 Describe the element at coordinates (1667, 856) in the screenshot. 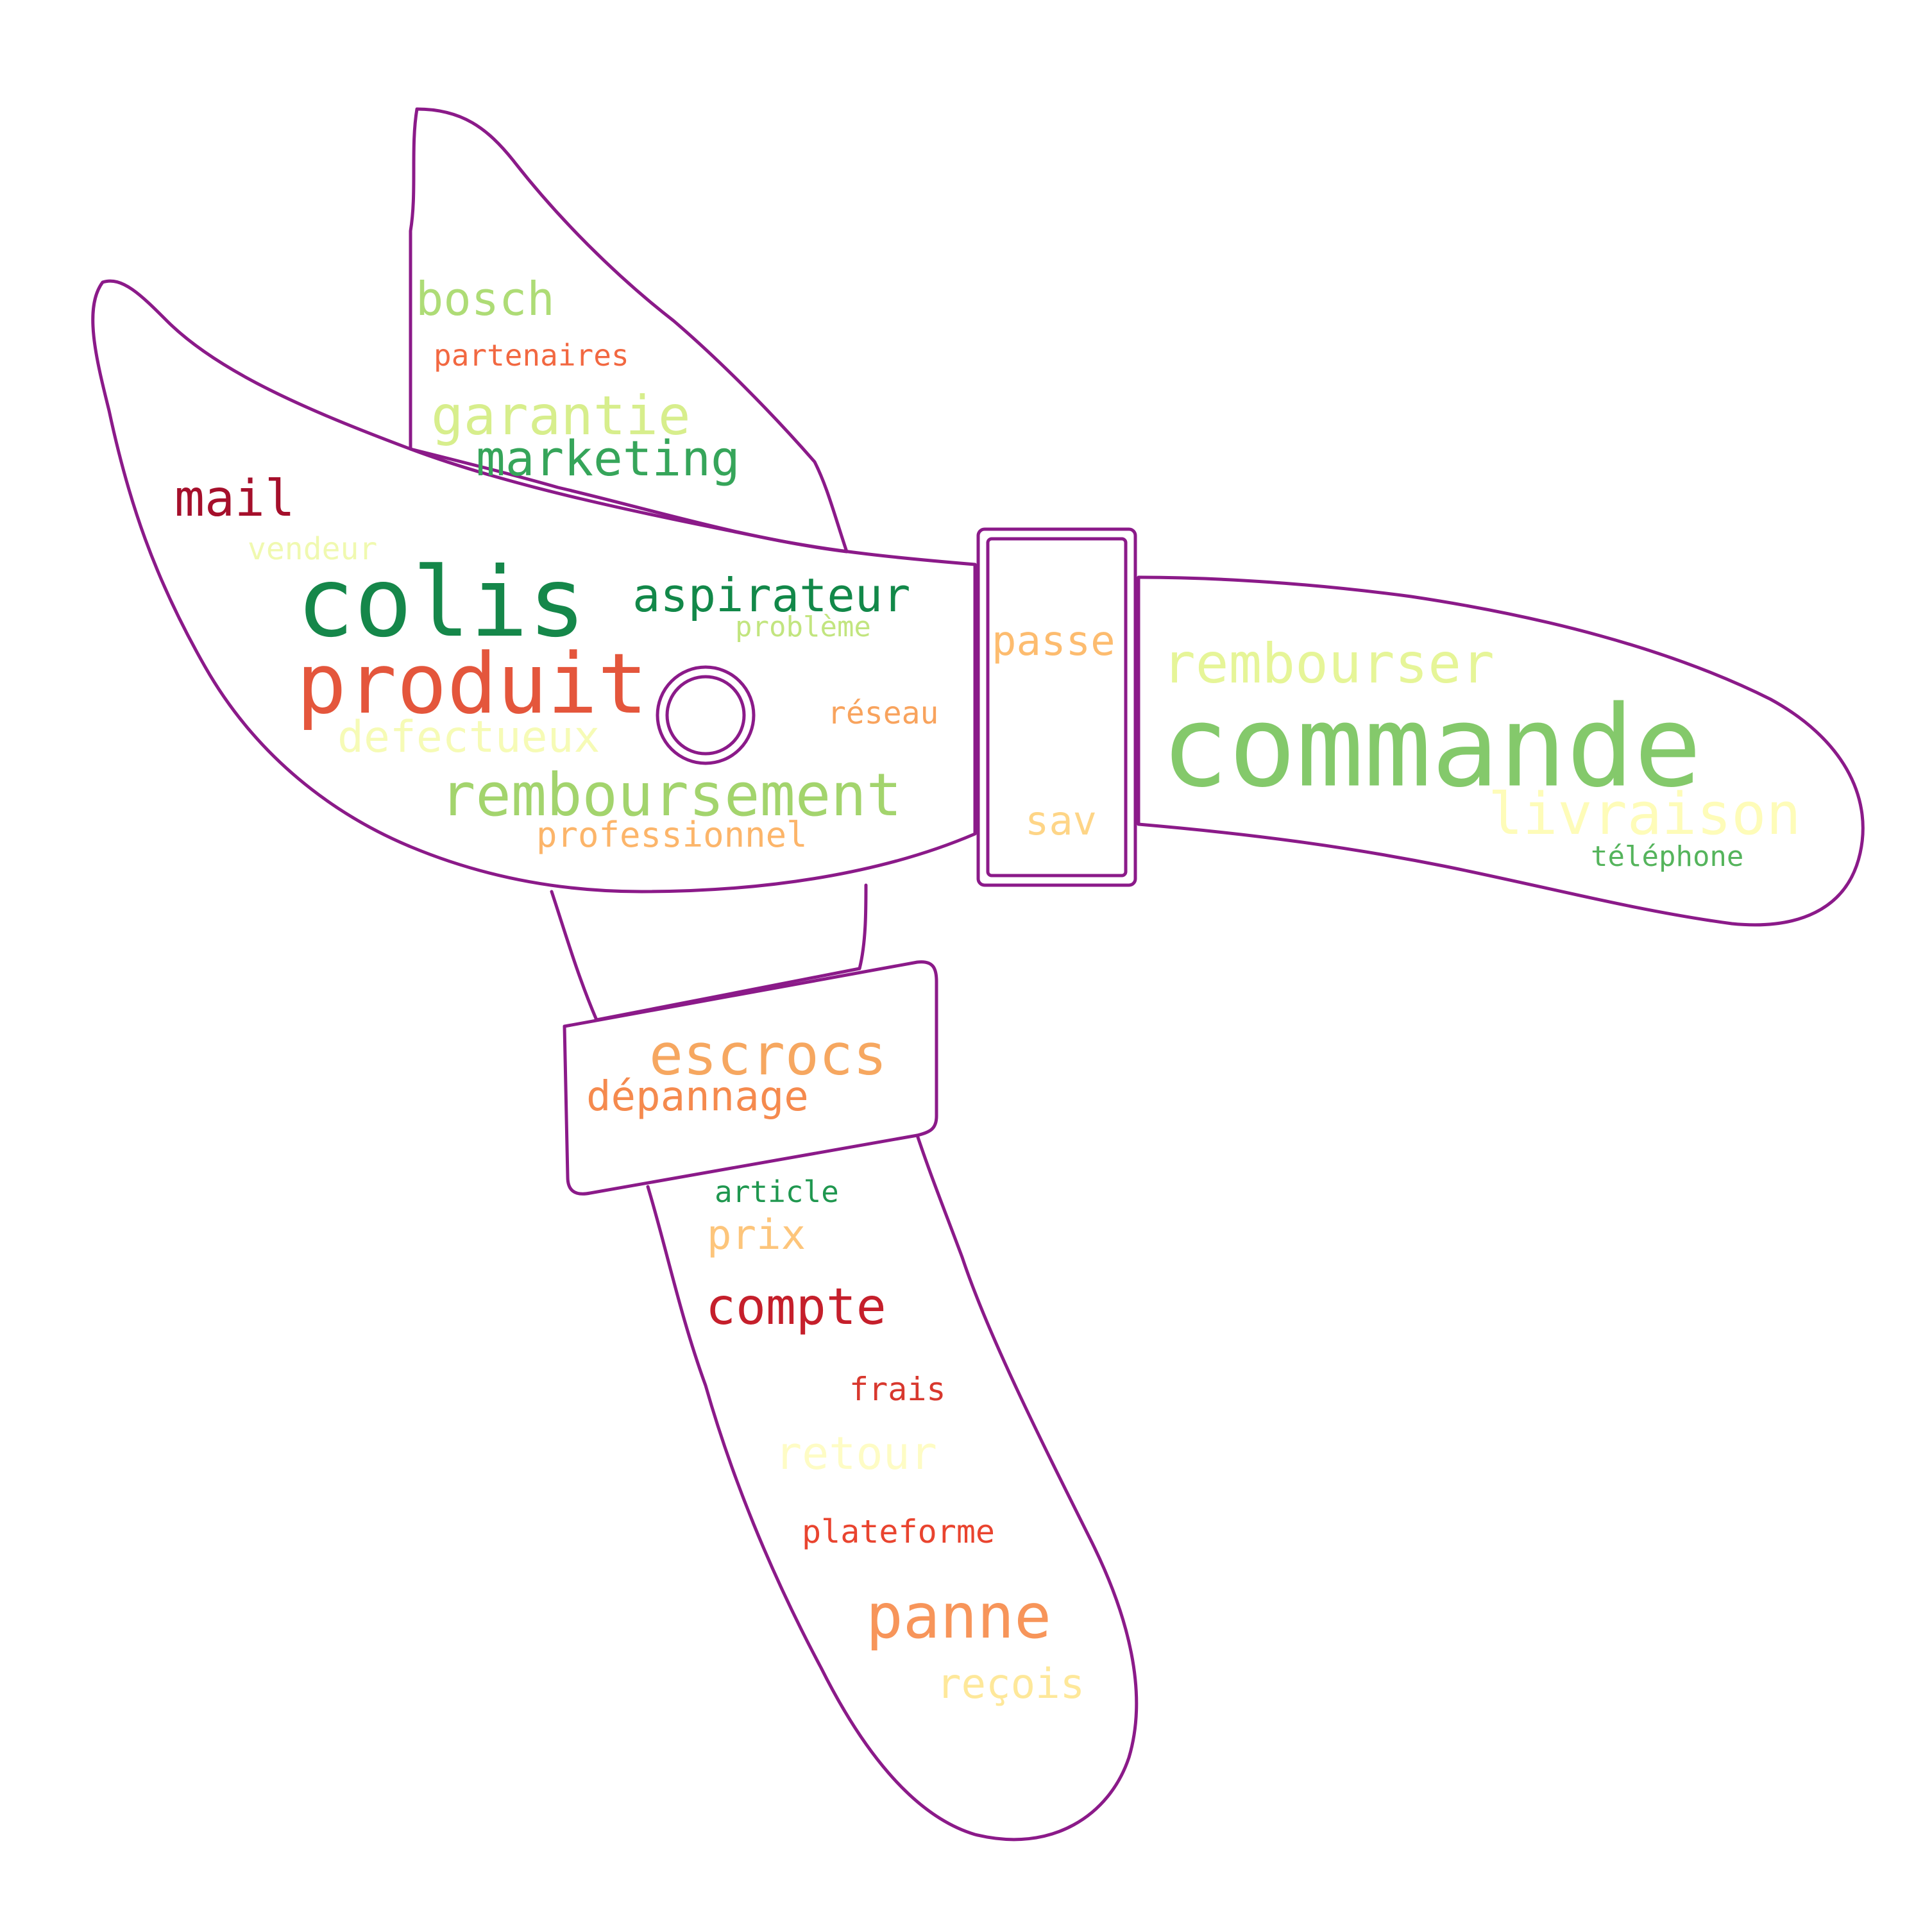

I see `word-telephone: téléphone` at that location.